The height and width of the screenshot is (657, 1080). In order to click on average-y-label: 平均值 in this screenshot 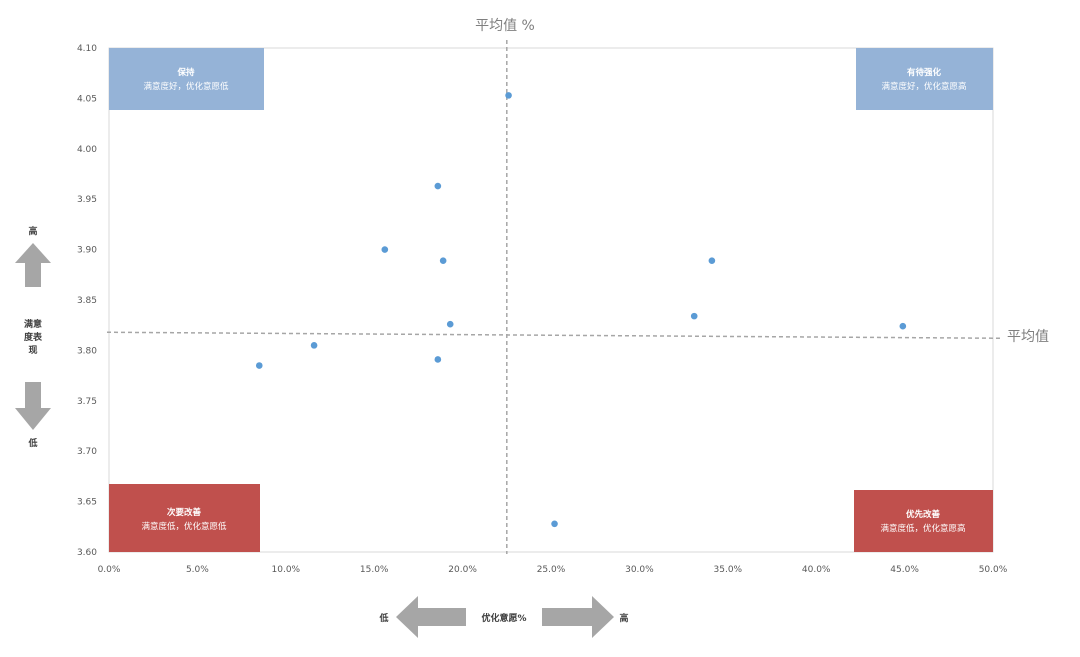, I will do `click(1028, 337)`.